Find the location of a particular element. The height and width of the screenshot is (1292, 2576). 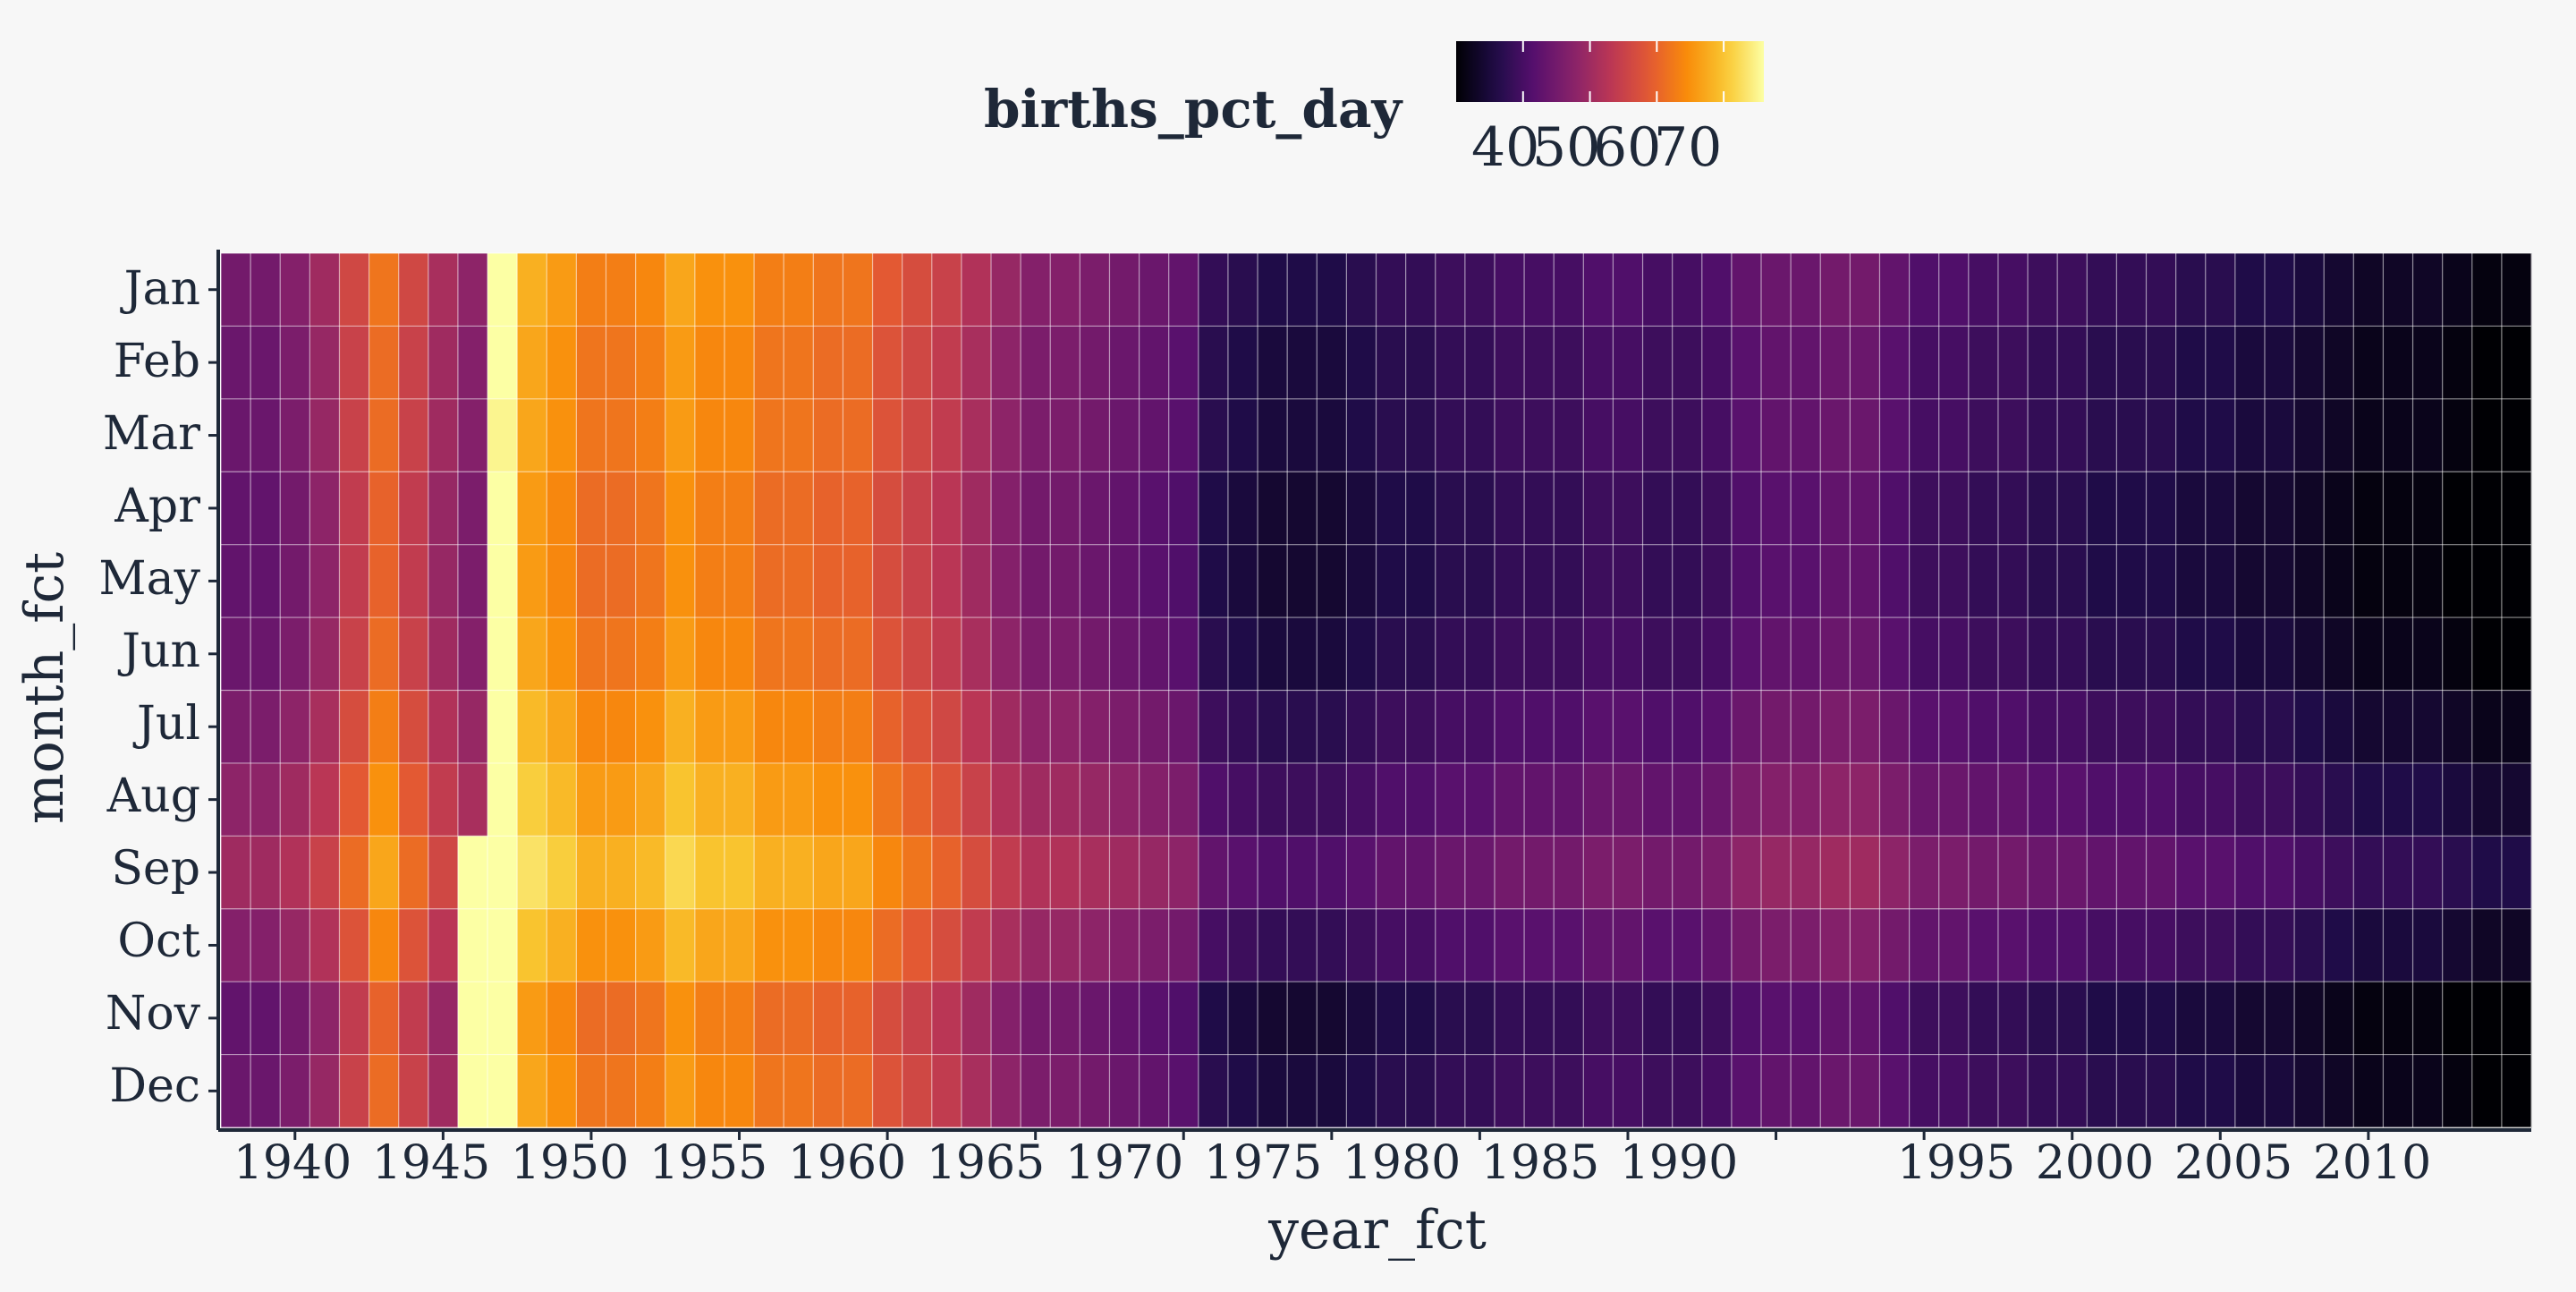

x-tick-label: 1955 is located at coordinates (708, 1163).